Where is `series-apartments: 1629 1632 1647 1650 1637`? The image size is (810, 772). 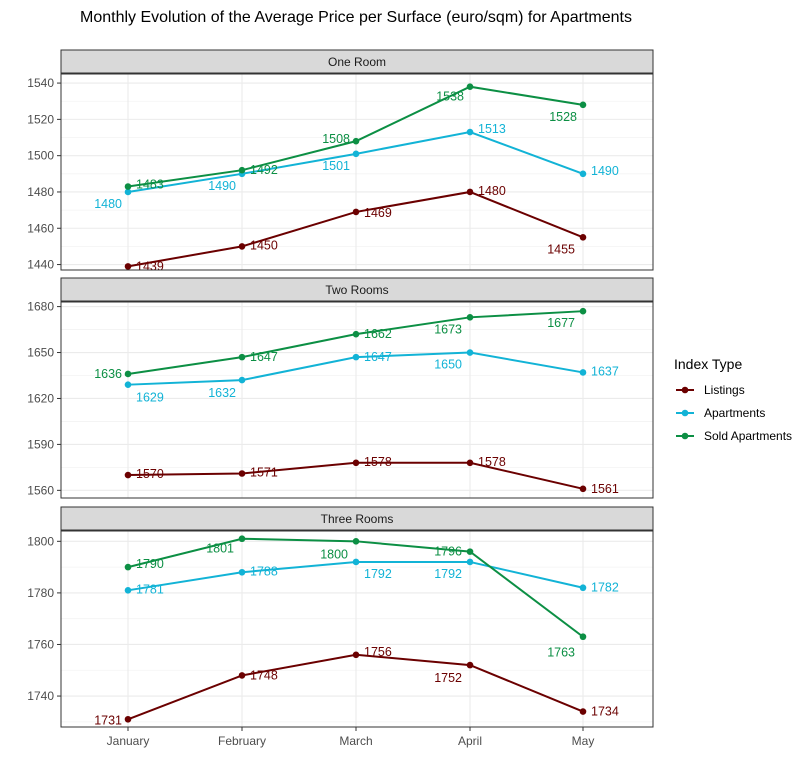
series-apartments: 1629 1632 1647 1650 1637 is located at coordinates (371, 377).